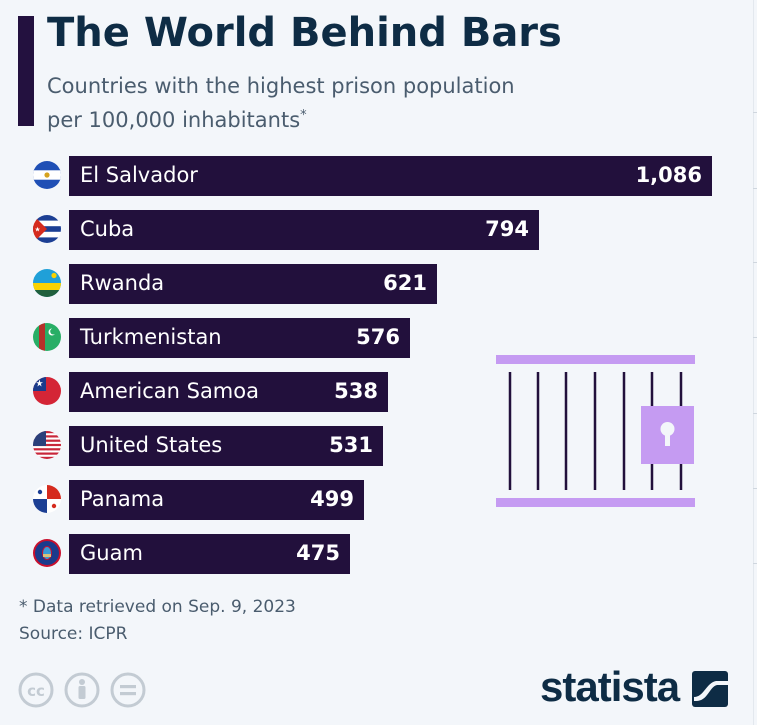  Describe the element at coordinates (151, 445) in the screenshot. I see `category-label: United States` at that location.